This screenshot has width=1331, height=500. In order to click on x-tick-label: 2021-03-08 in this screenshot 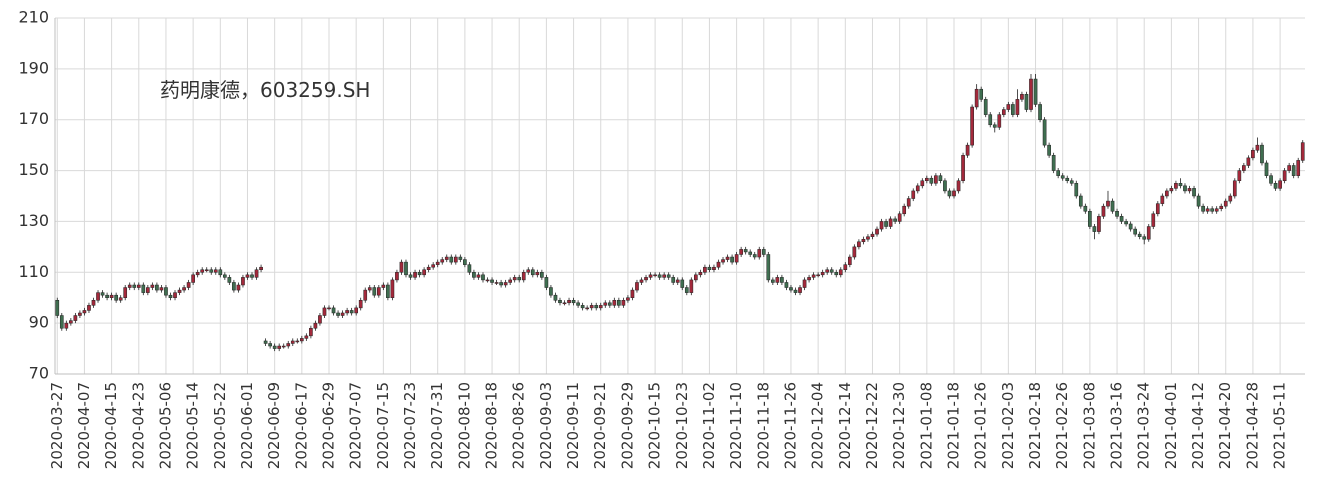, I will do `click(1089, 425)`.